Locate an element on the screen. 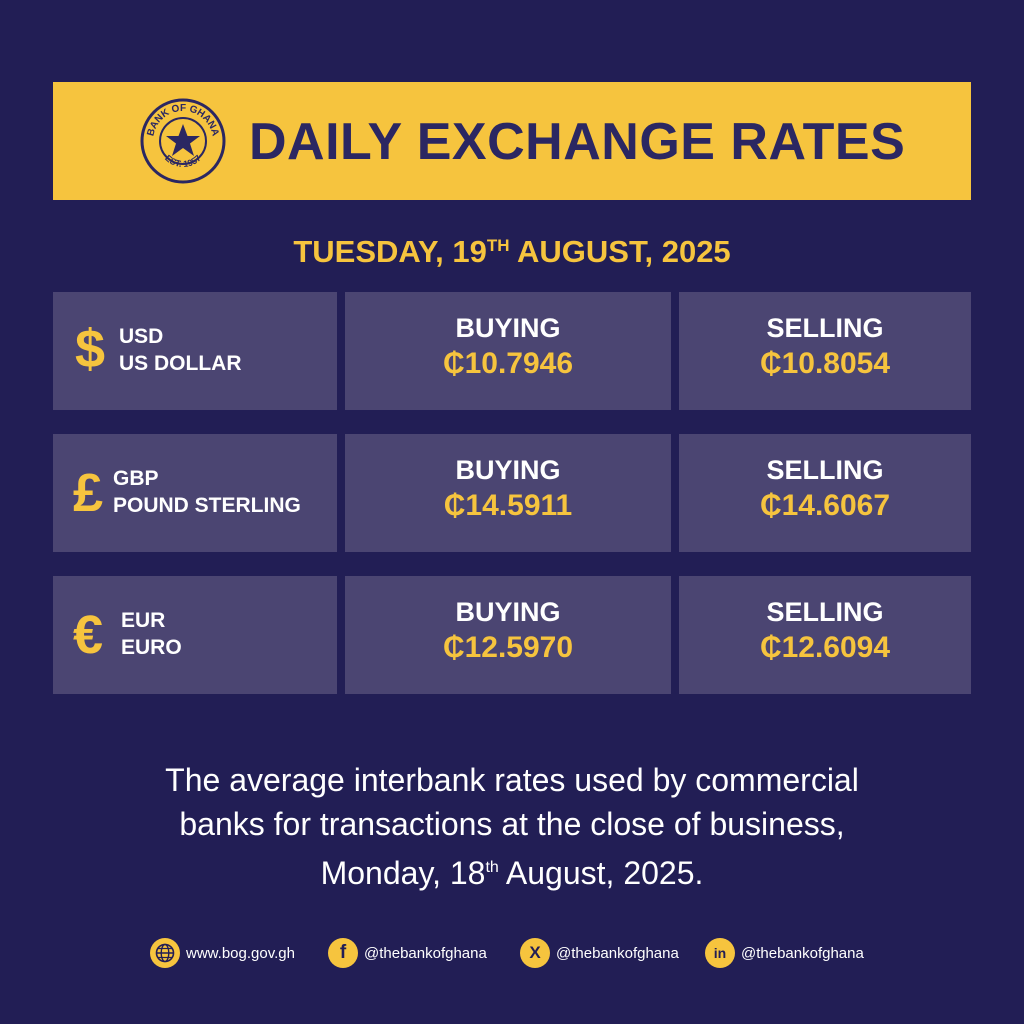 The width and height of the screenshot is (1024, 1024). seal-bottom-text: EST. 1957 is located at coordinates (183, 161).